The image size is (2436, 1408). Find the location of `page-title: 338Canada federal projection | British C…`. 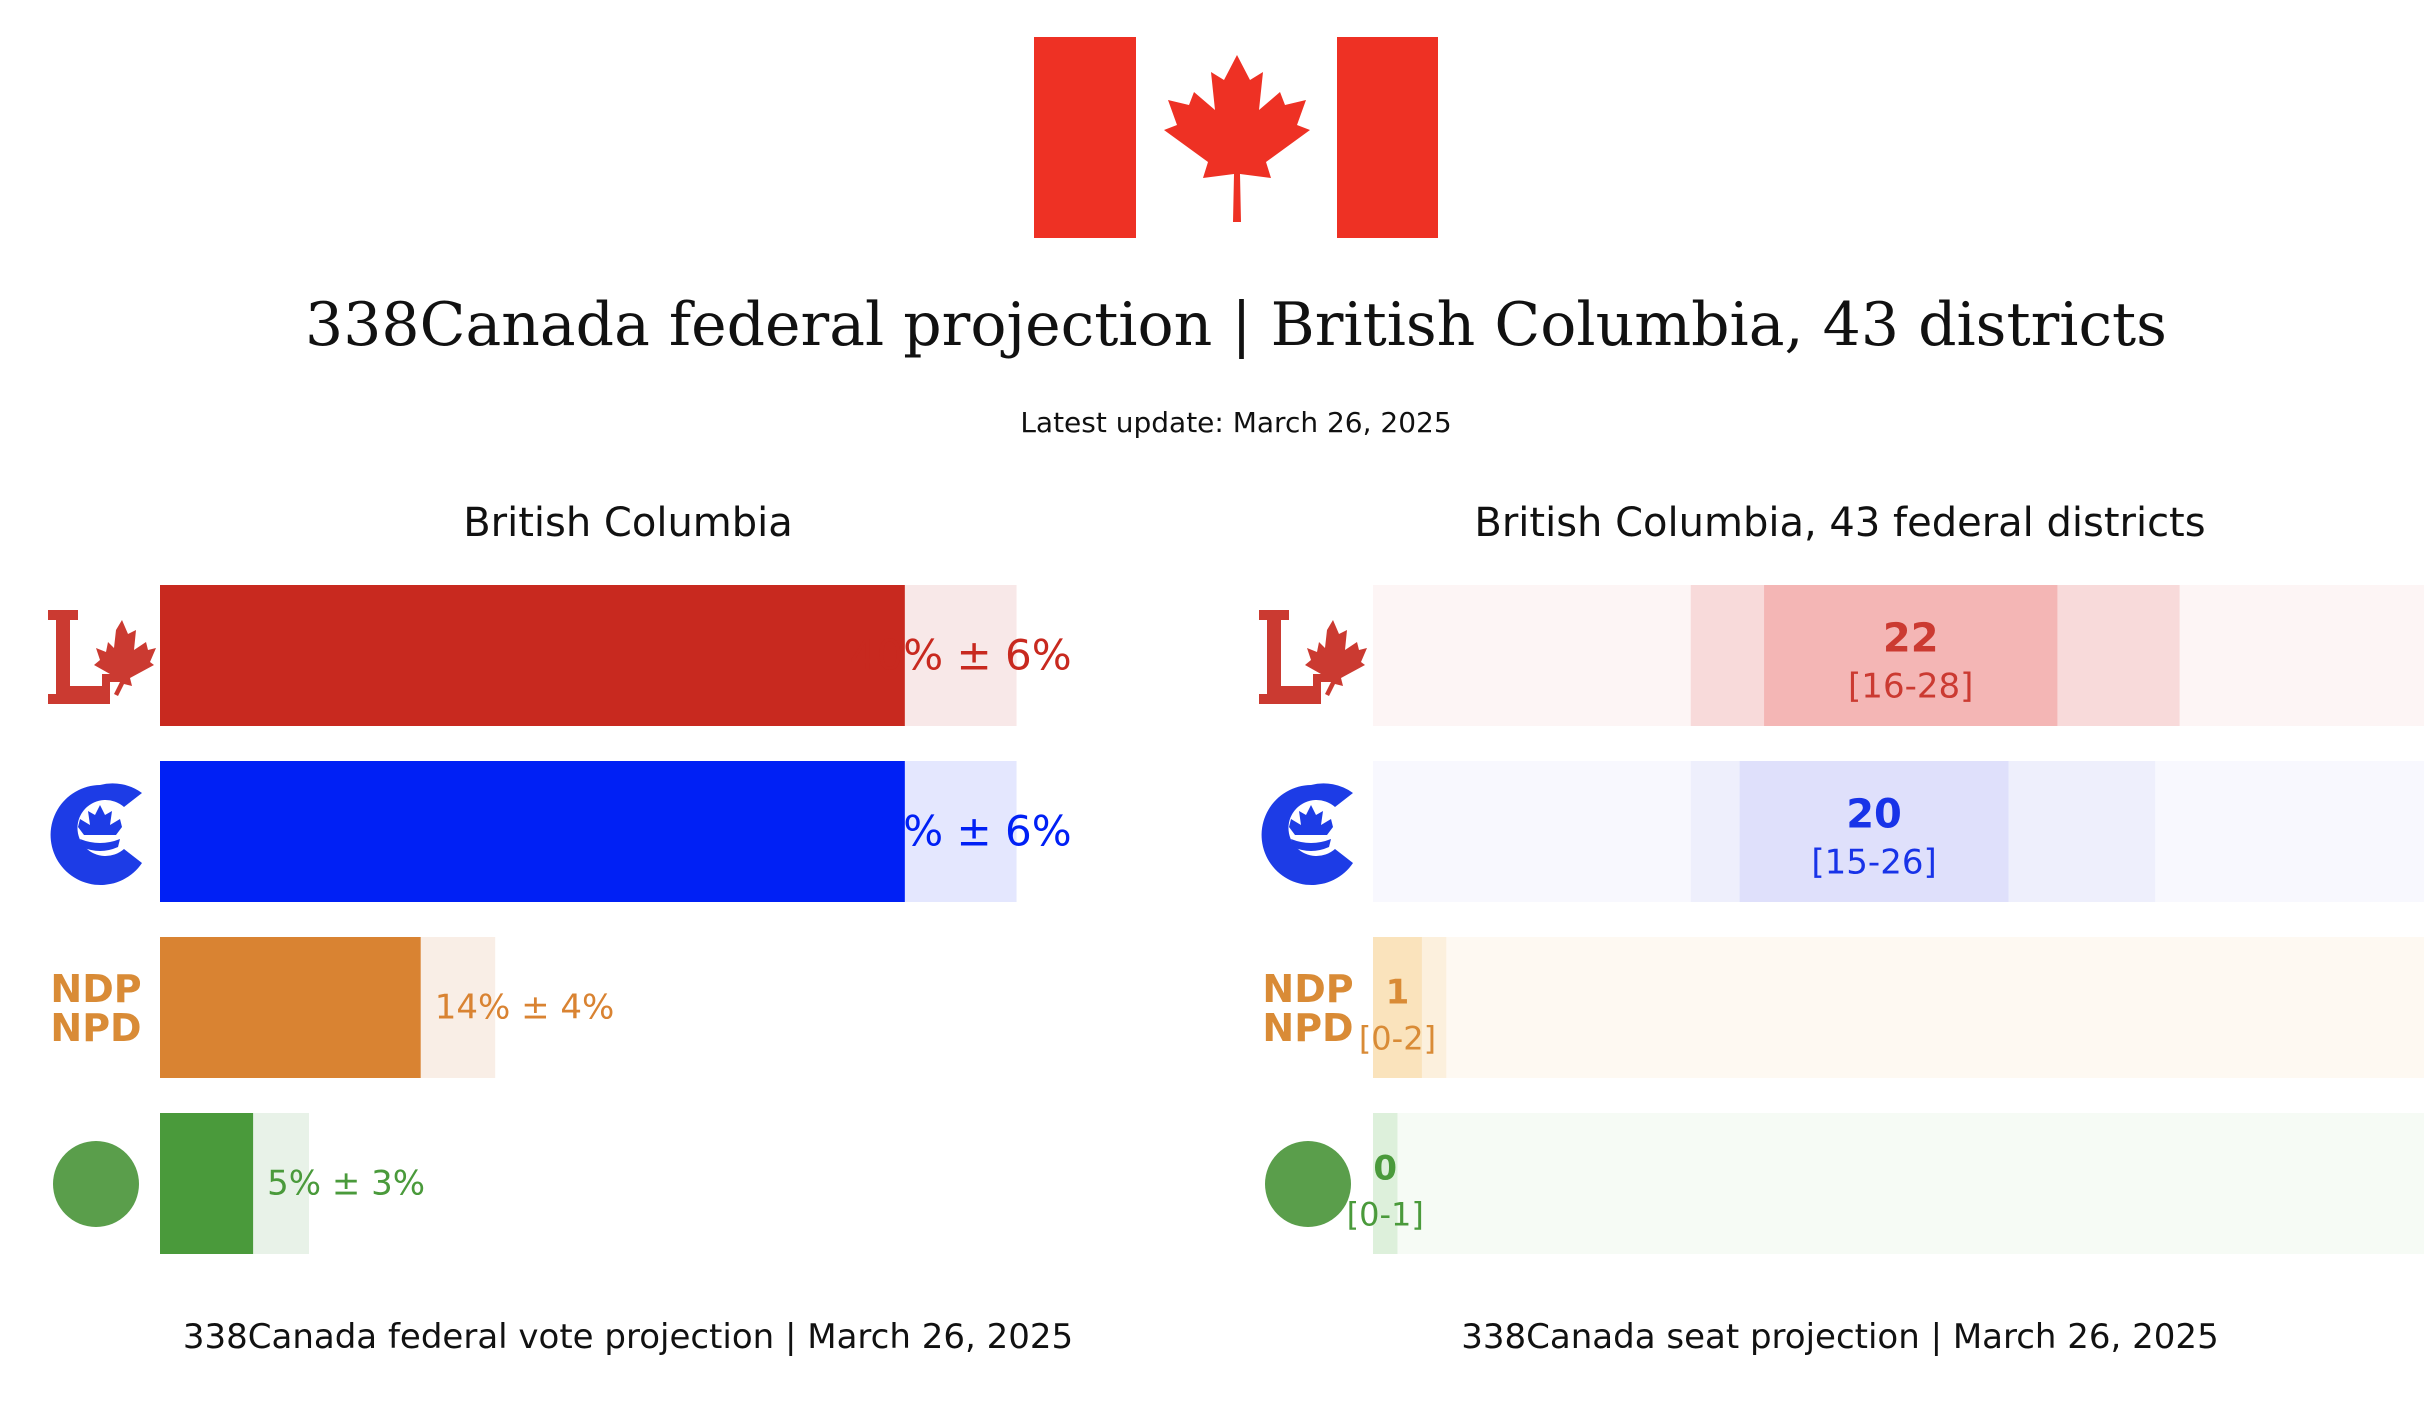

page-title: 338Canada federal projection | British C… is located at coordinates (1236, 325).